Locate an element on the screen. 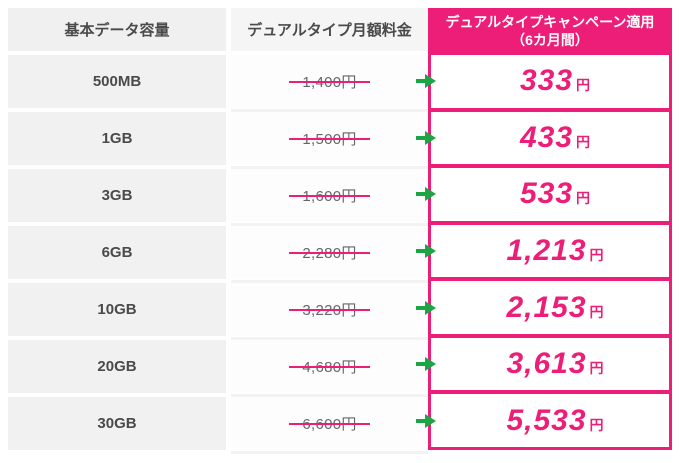  header-capacity-label: 基本データ容量 is located at coordinates (117, 30).